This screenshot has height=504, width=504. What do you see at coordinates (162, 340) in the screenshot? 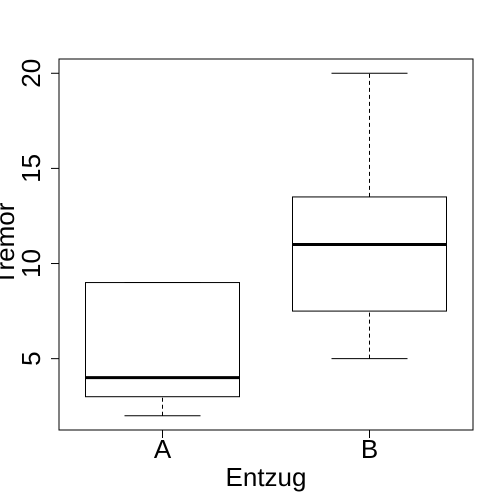
I see `box-a` at bounding box center [162, 340].